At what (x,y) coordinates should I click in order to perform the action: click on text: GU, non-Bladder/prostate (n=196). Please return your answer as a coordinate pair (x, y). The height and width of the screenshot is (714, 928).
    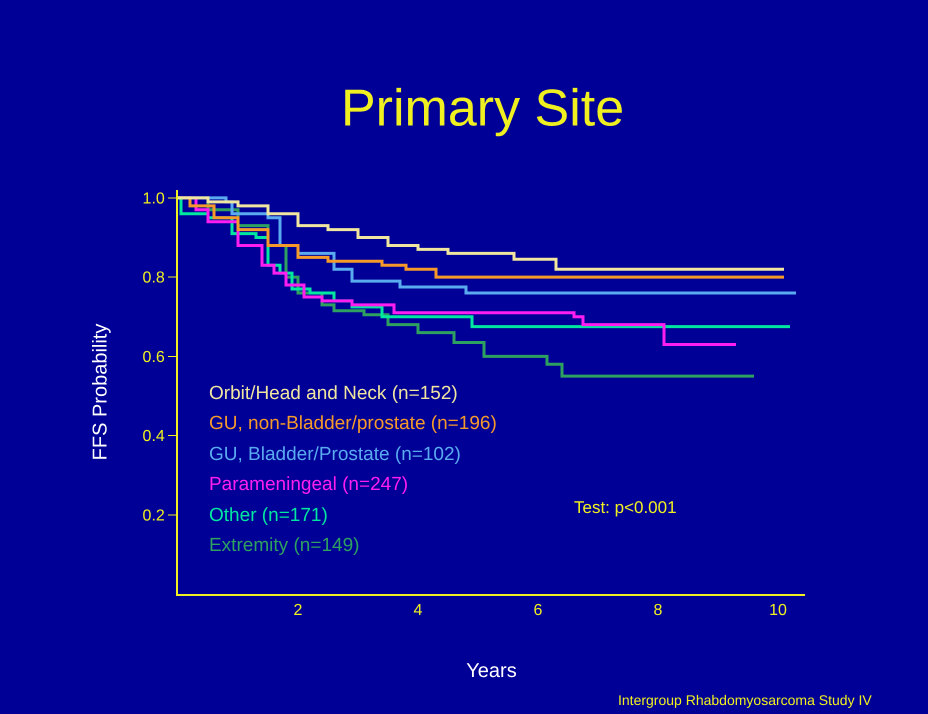
    Looking at the image, I should click on (353, 423).